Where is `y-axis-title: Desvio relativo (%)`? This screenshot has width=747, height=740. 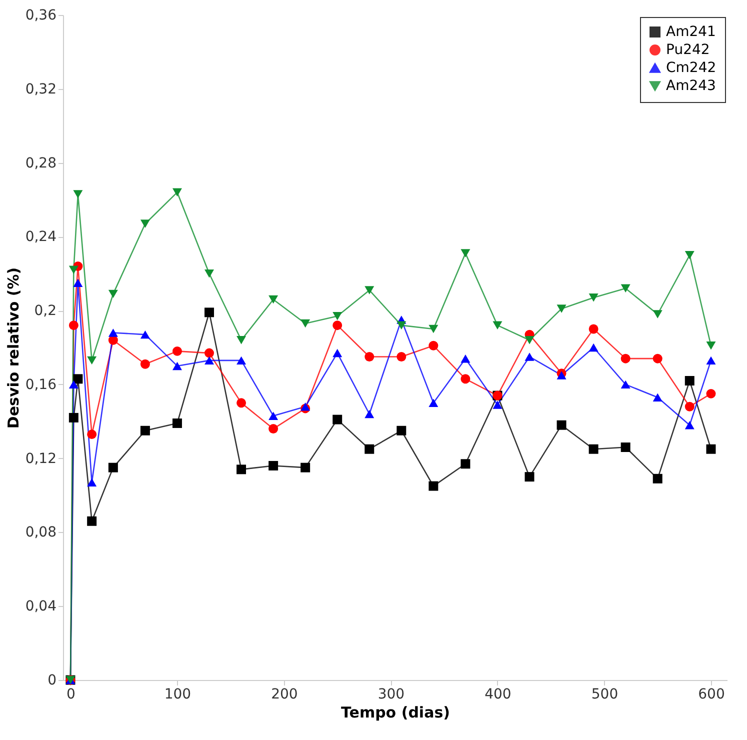 y-axis-title: Desvio relativo (%) is located at coordinates (13, 348).